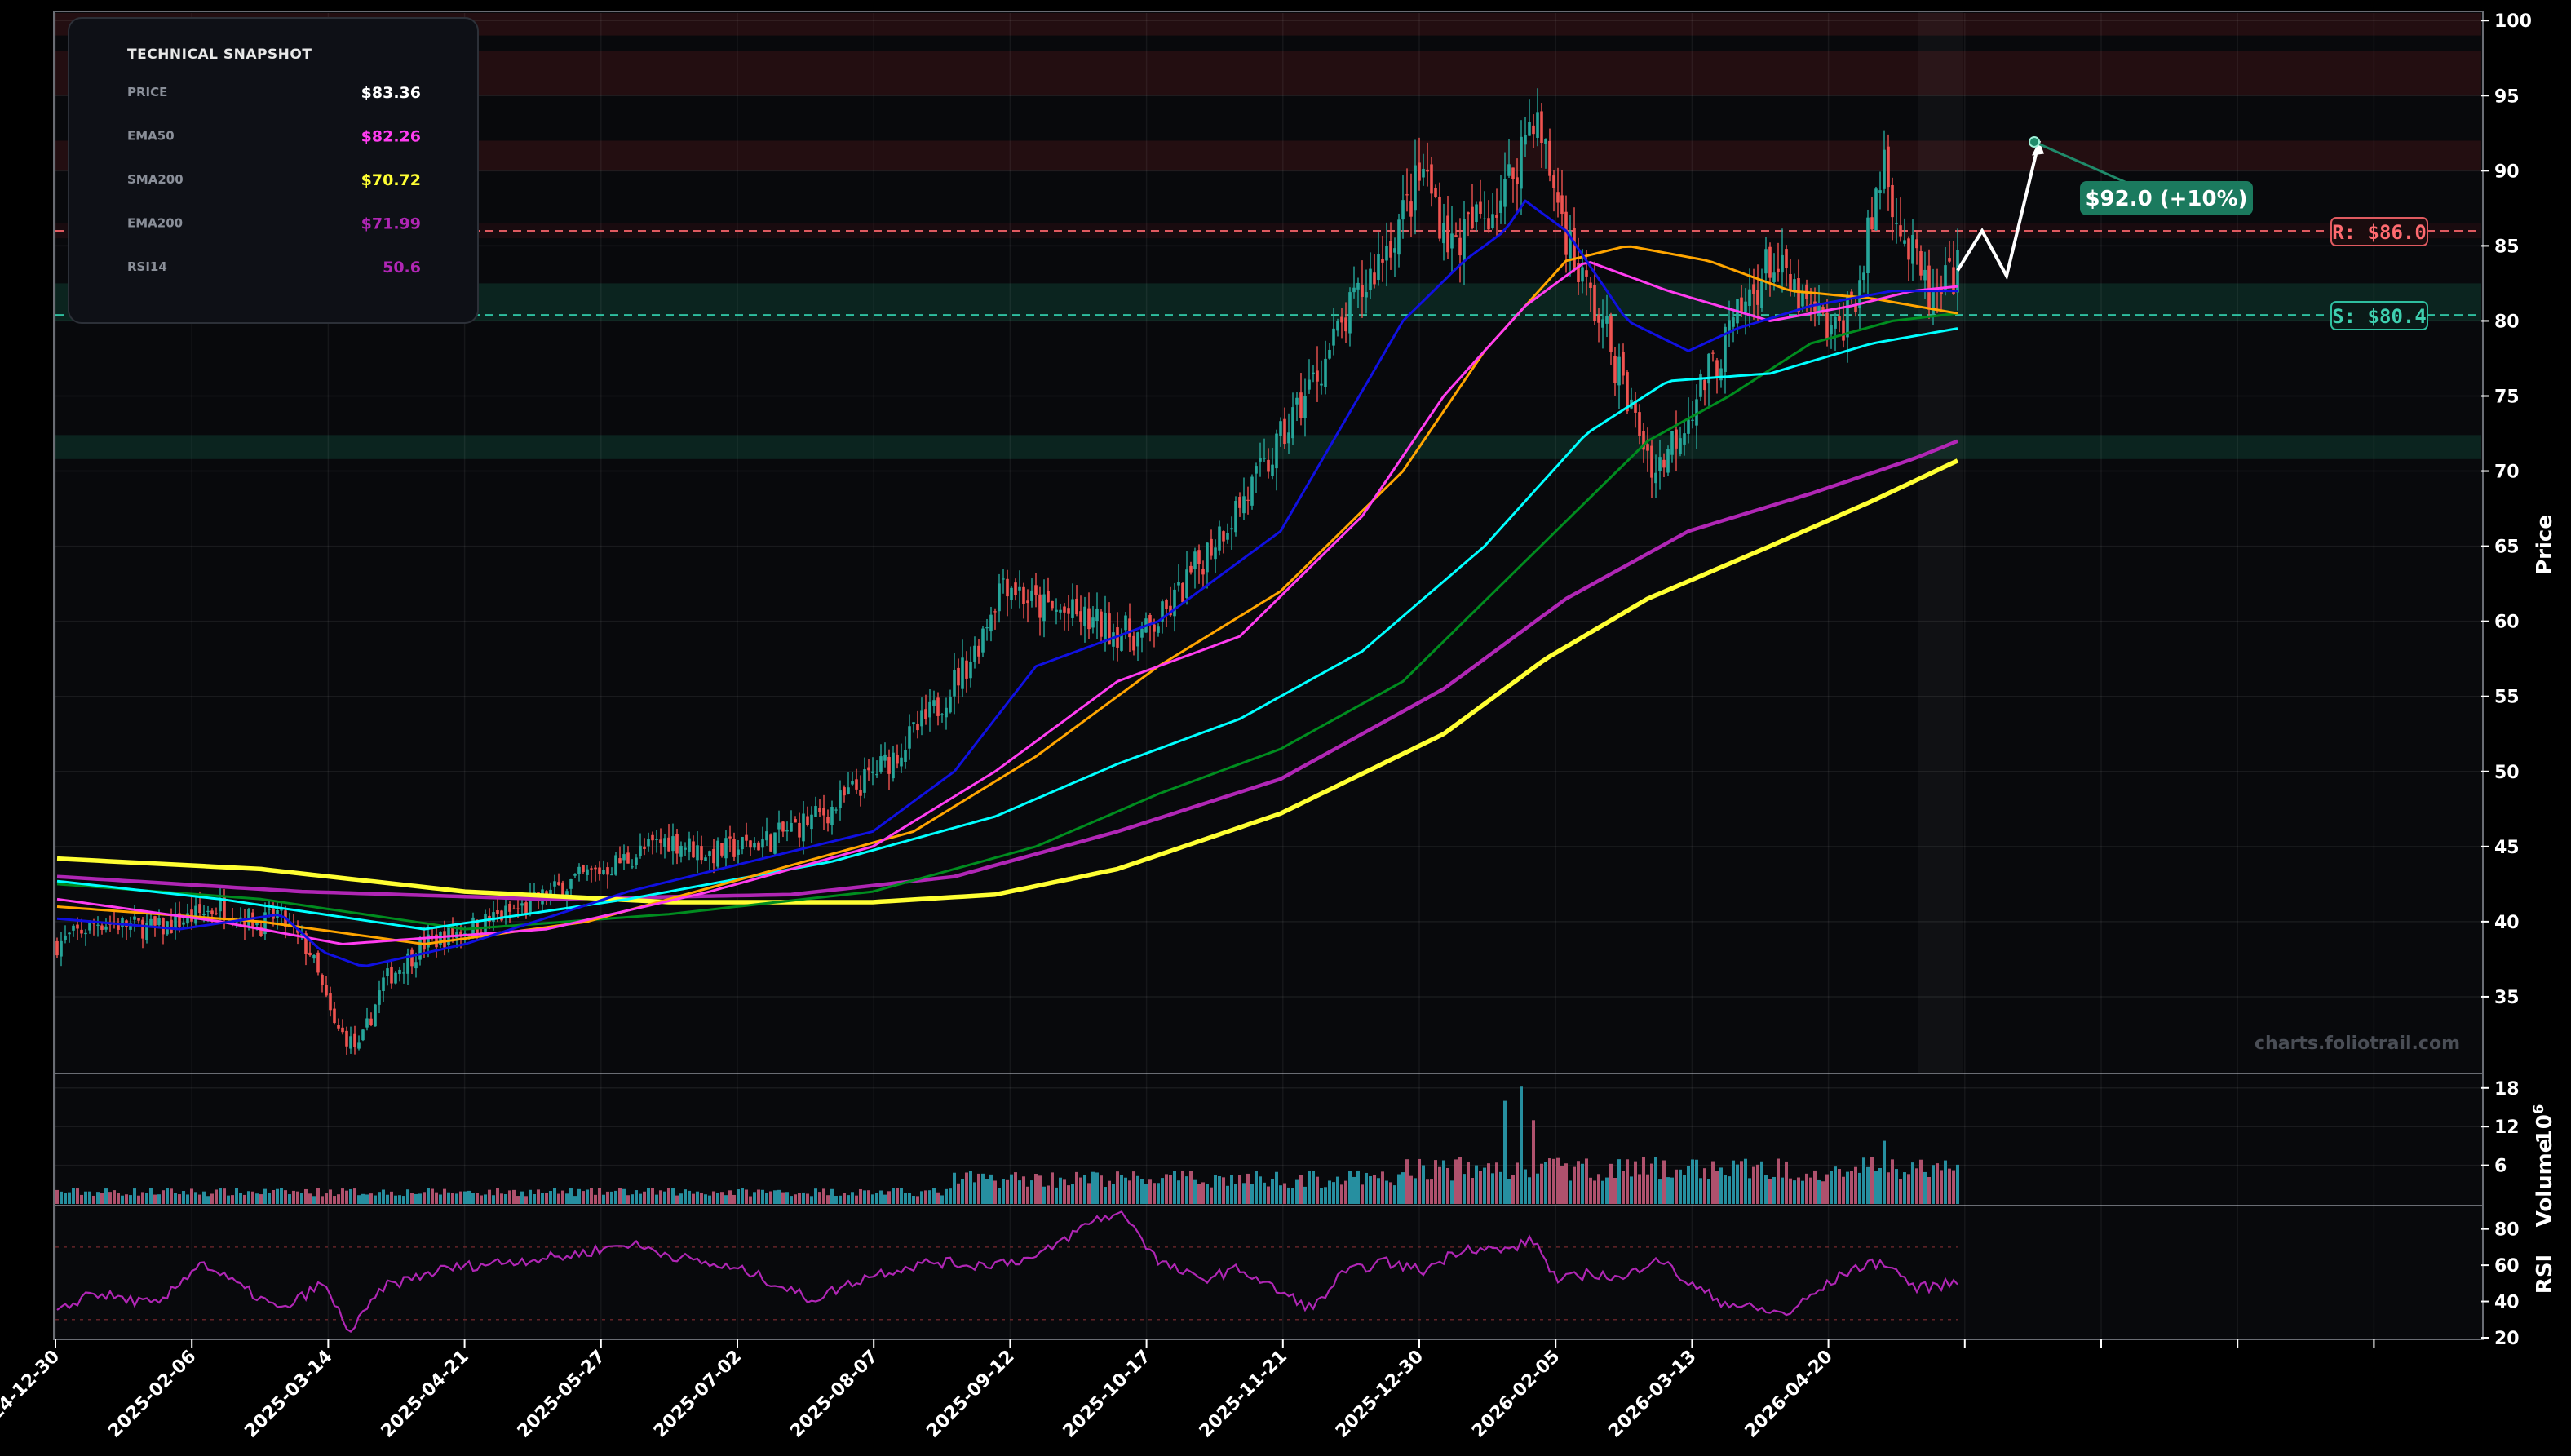  What do you see at coordinates (402, 268) in the screenshot?
I see `snapshot-value: 50.6` at bounding box center [402, 268].